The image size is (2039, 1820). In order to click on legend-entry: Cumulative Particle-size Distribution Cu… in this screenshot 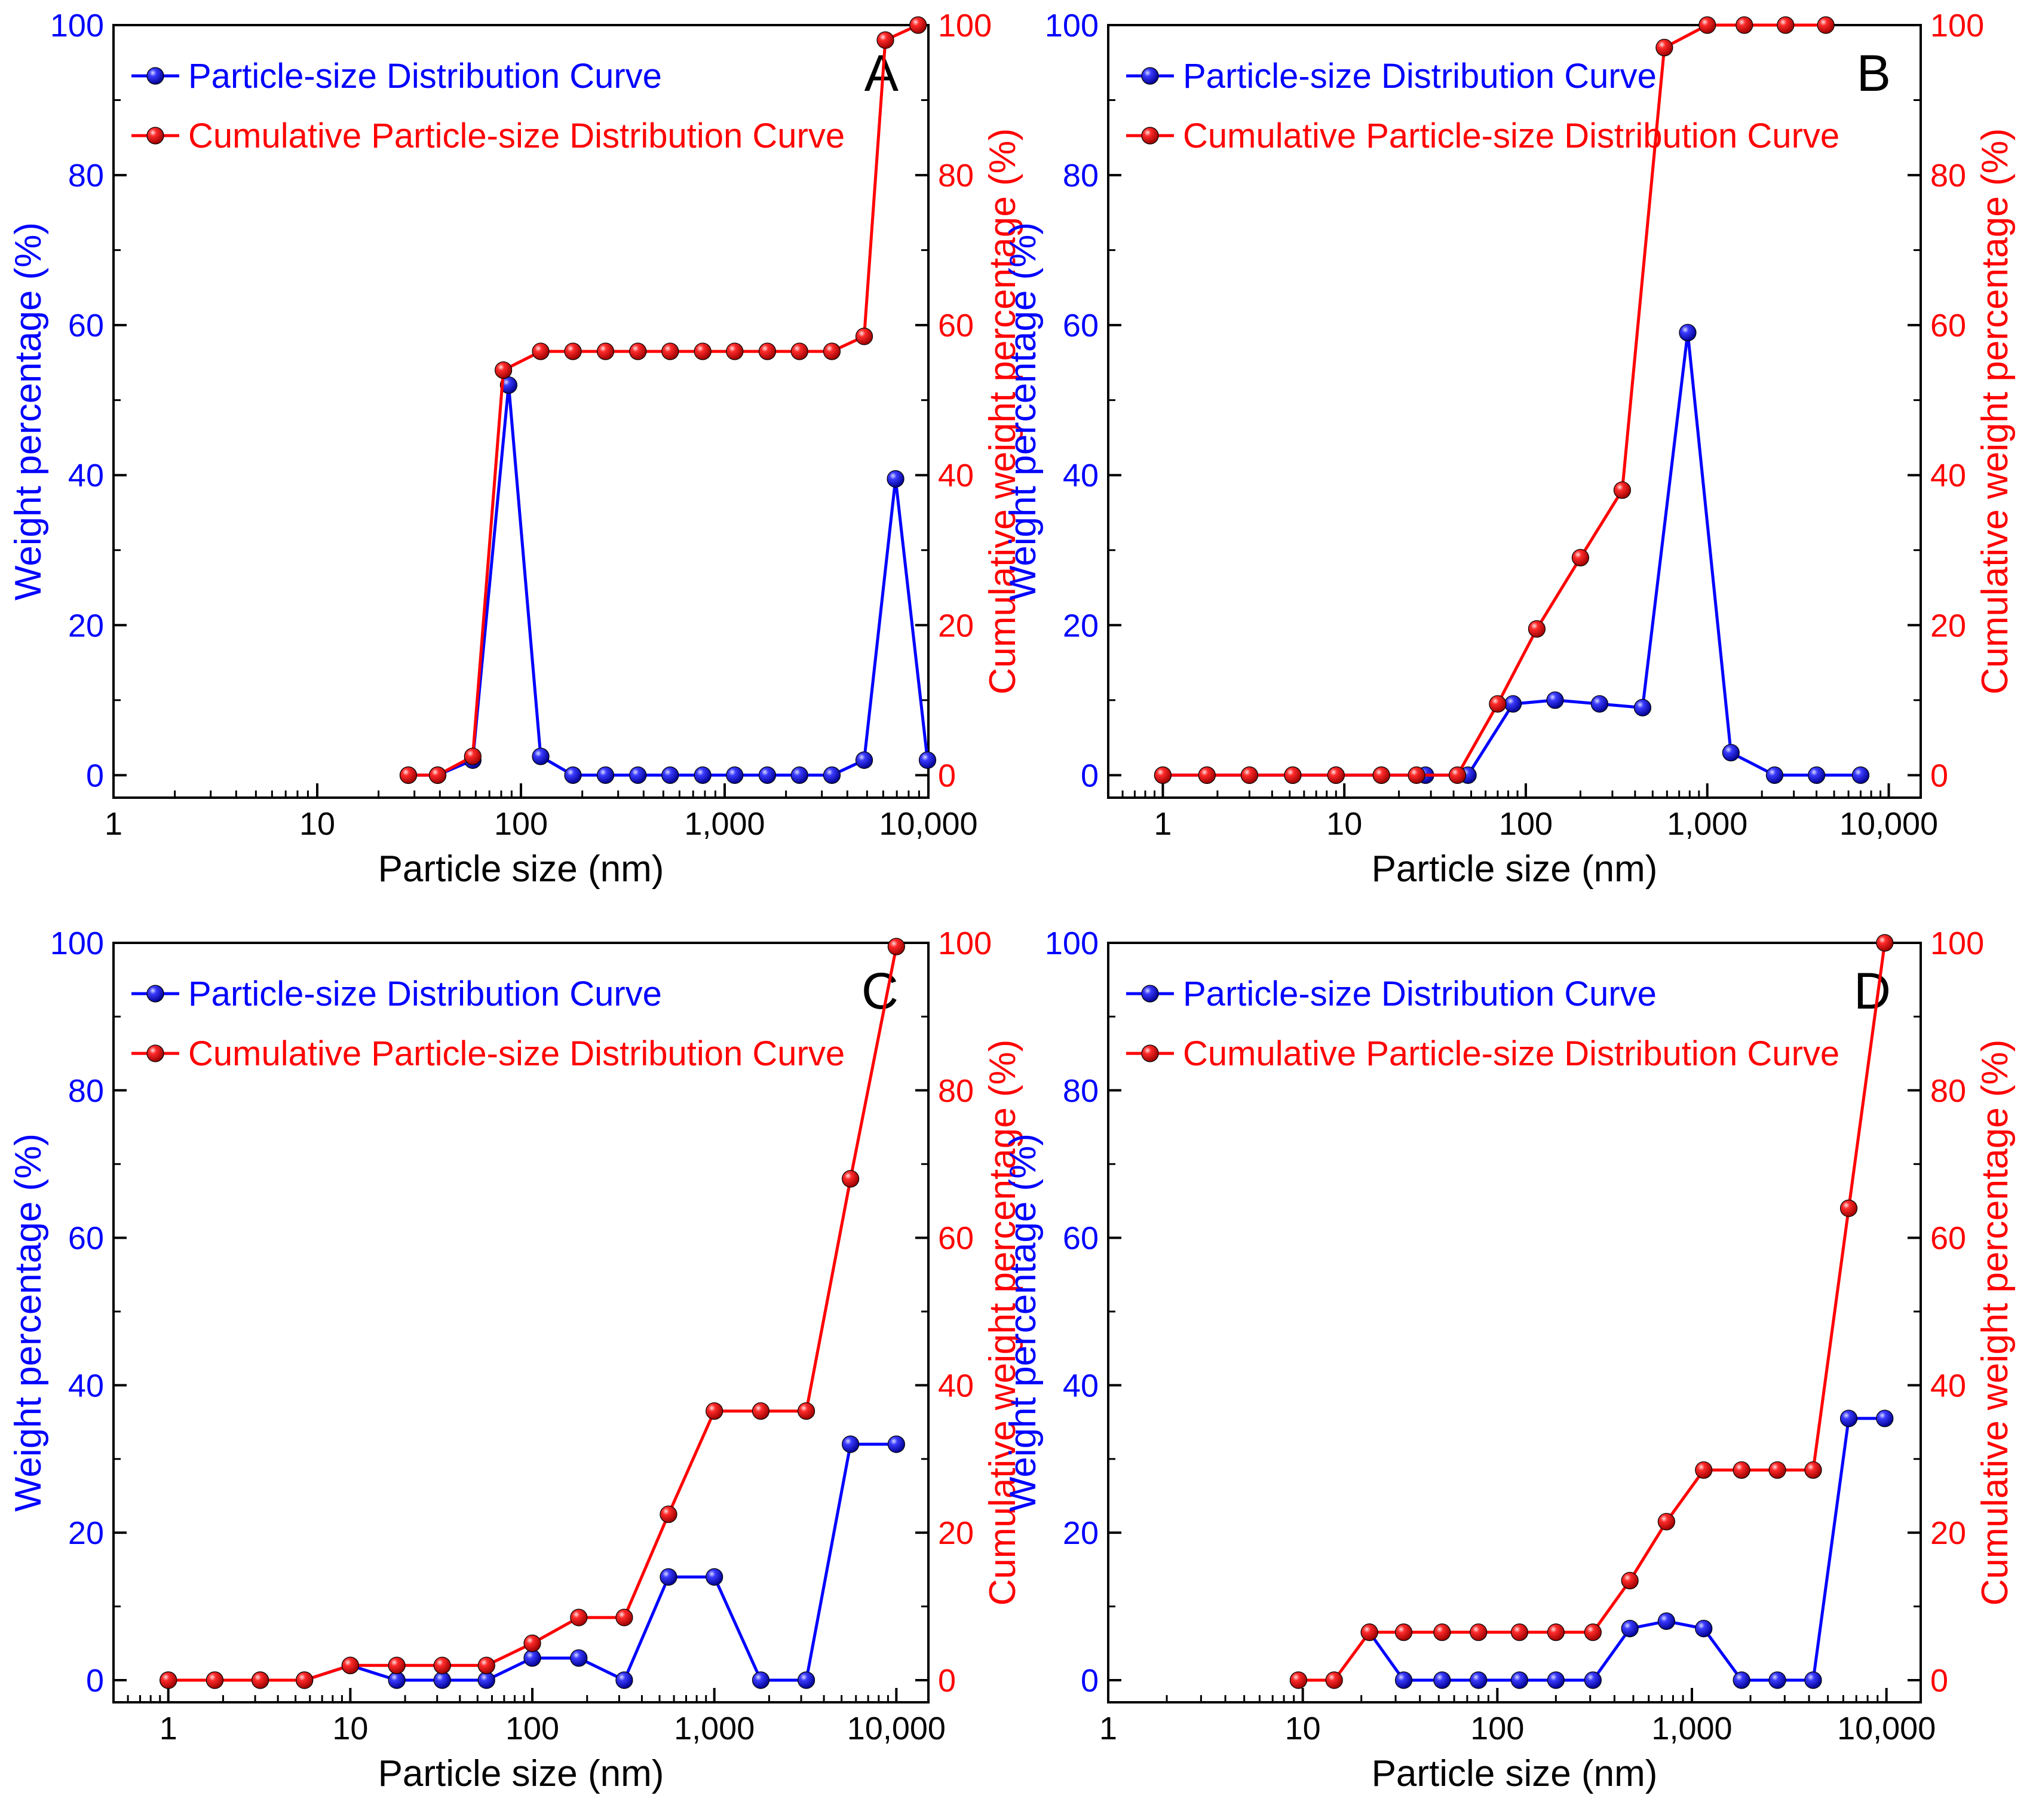, I will do `click(1482, 1053)`.